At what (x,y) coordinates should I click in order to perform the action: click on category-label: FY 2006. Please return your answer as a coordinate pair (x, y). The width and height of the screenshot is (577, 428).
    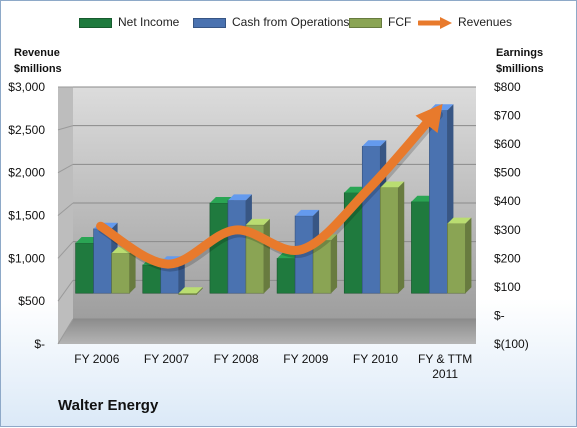
    Looking at the image, I should click on (96, 359).